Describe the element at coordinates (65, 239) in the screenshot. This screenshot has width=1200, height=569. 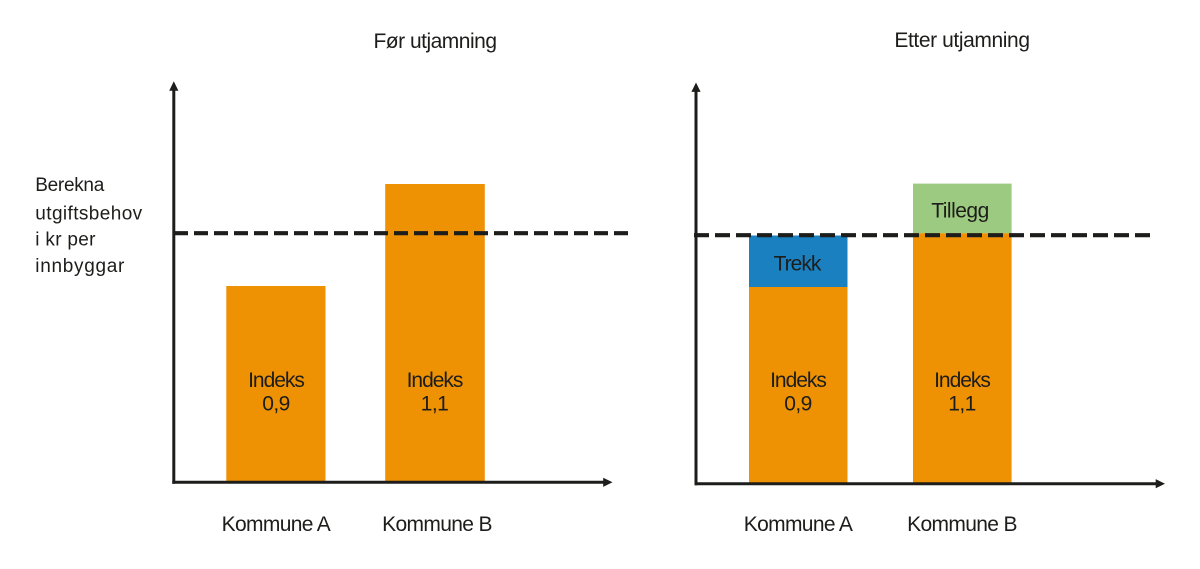
I see `svg-text: i kr per` at that location.